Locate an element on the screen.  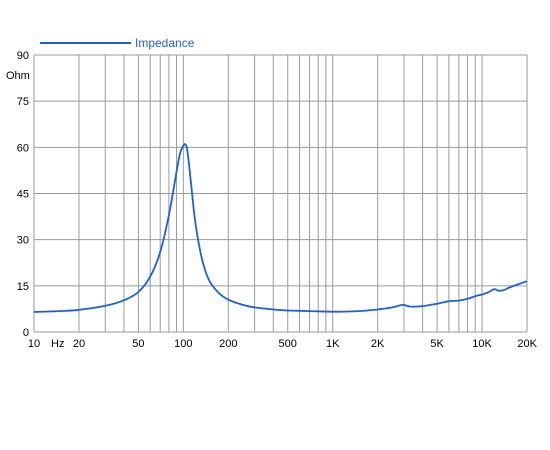
y-tick-labels: 0 15 30 45 60 75 90 is located at coordinates (23, 194).